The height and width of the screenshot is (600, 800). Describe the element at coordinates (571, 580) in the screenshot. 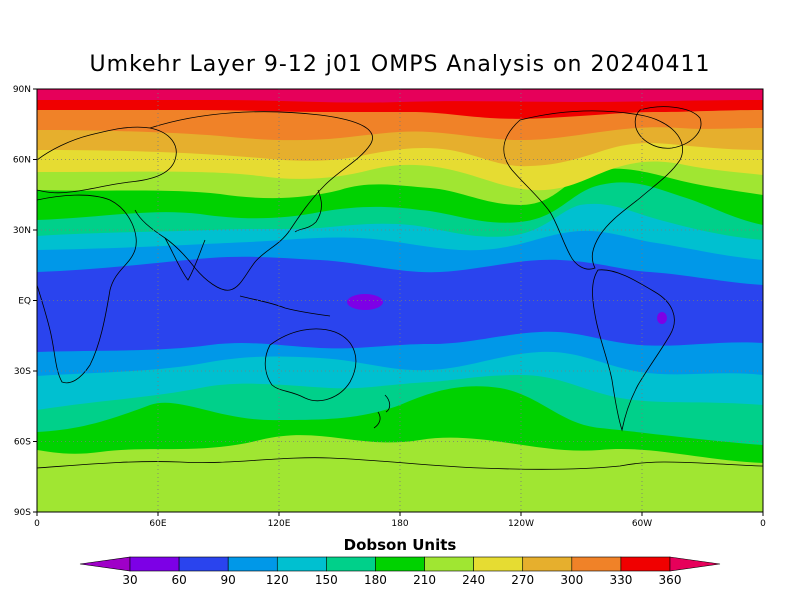

I see `colorbar-label: 300` at that location.